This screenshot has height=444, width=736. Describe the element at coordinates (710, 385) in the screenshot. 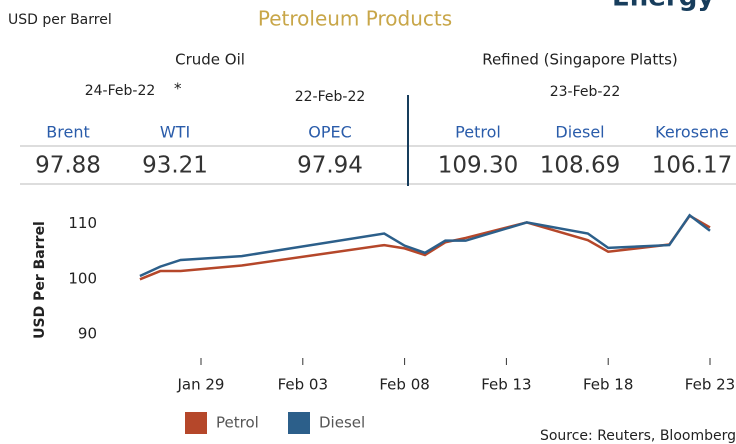

I see `x-tick-label: Feb 23` at that location.